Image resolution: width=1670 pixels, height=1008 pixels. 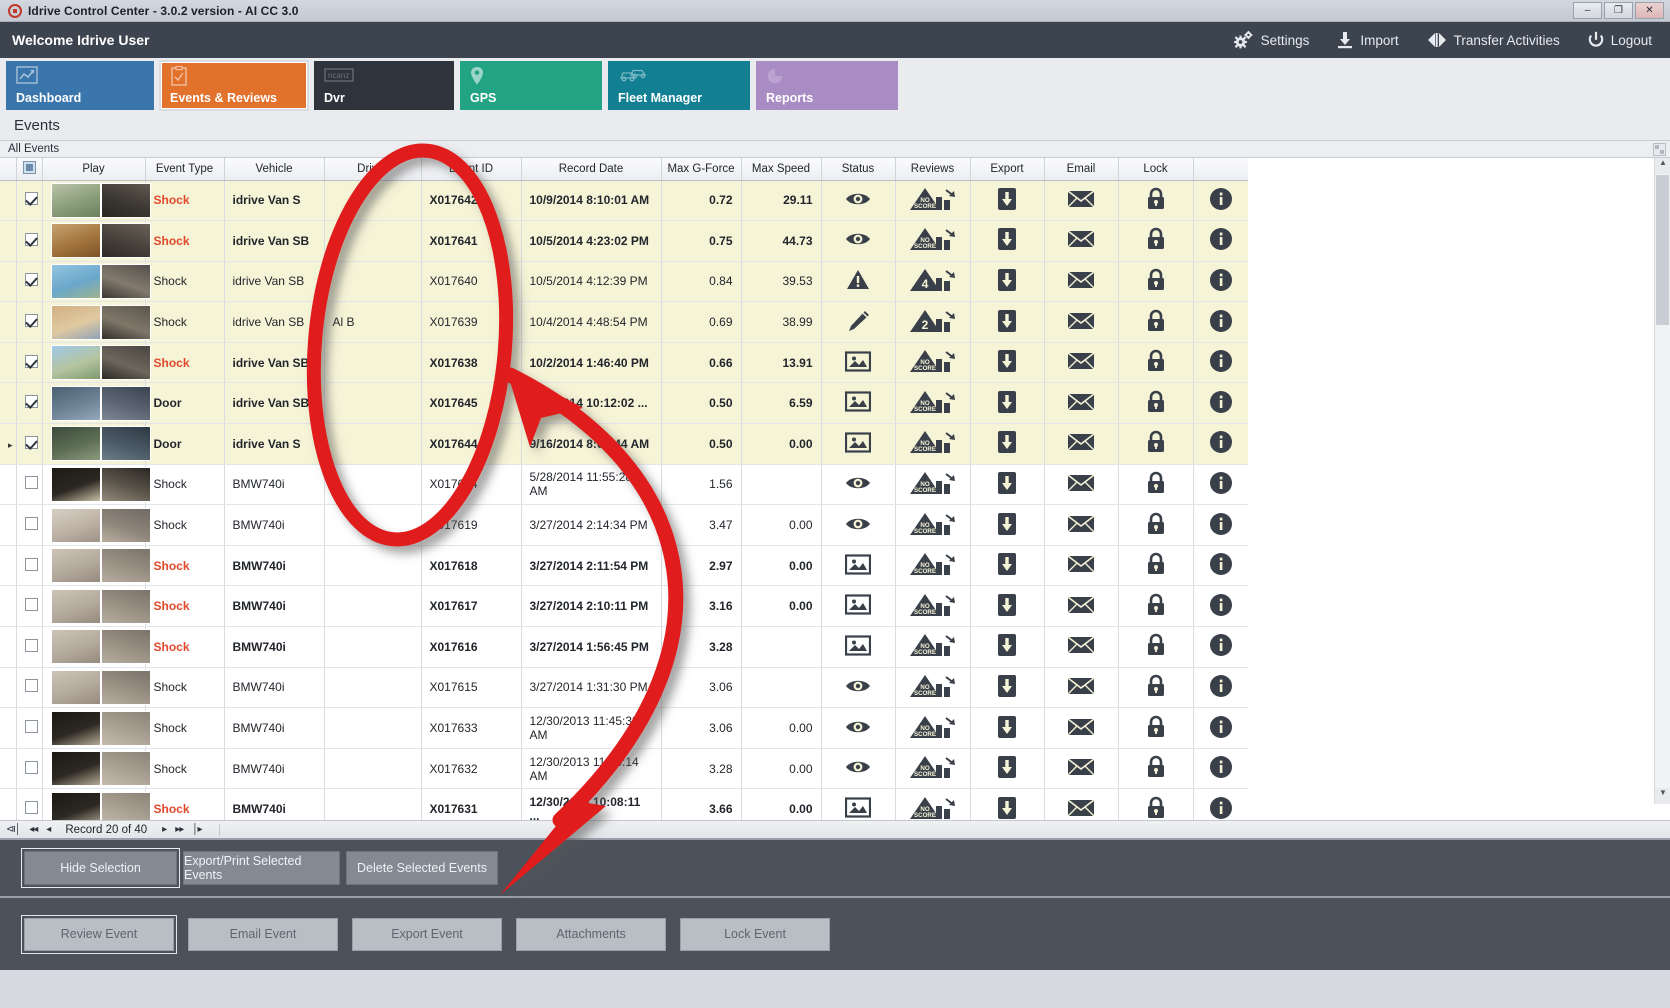 What do you see at coordinates (1493, 40) in the screenshot?
I see `transfer-activities-button: Transfer Activities` at bounding box center [1493, 40].